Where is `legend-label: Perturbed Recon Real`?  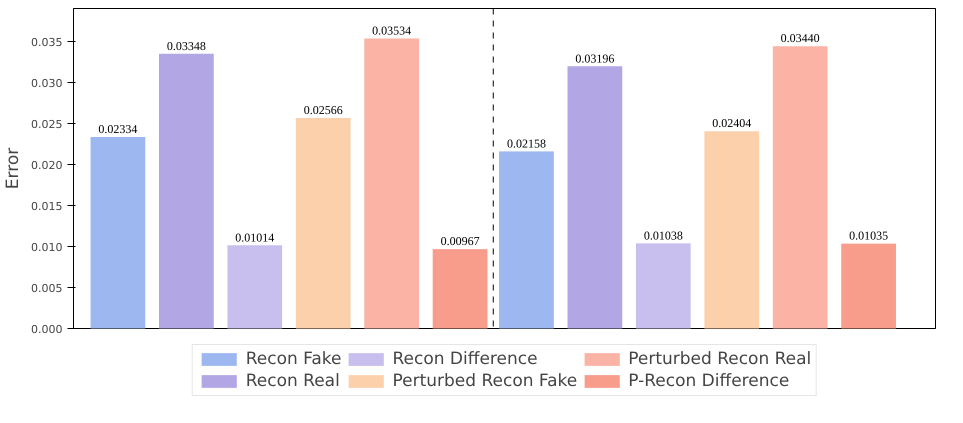
legend-label: Perturbed Recon Real is located at coordinates (720, 359).